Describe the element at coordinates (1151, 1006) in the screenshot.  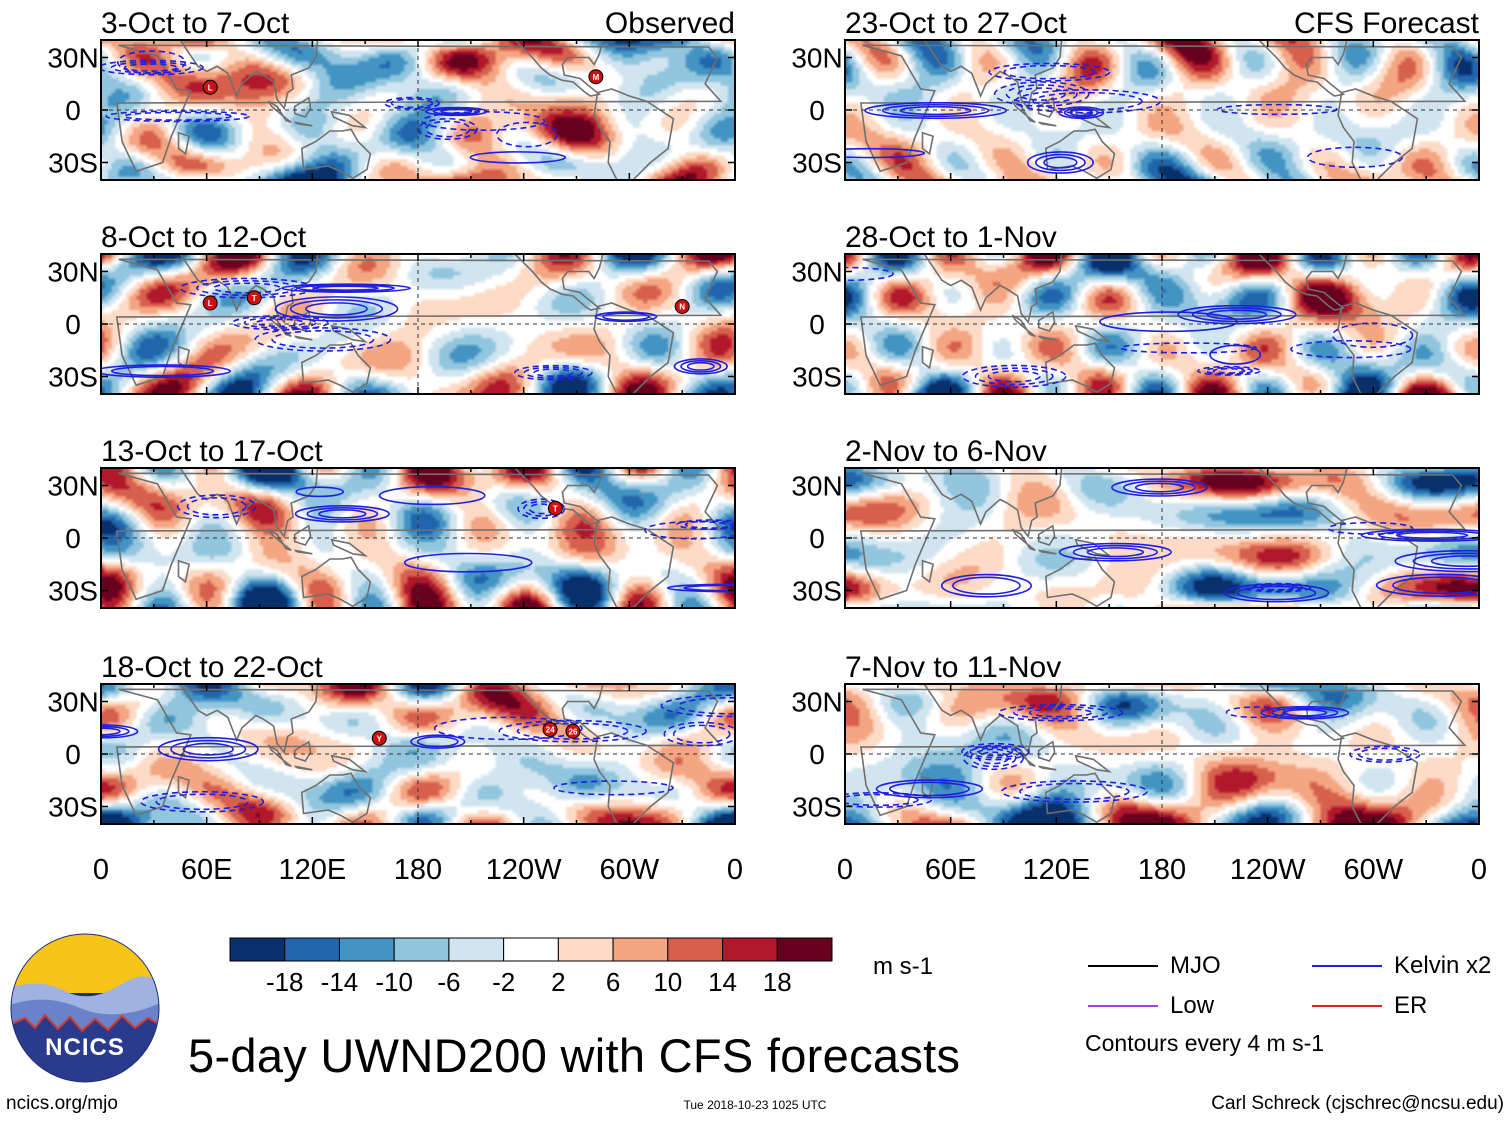
I see `legend-low: Low` at that location.